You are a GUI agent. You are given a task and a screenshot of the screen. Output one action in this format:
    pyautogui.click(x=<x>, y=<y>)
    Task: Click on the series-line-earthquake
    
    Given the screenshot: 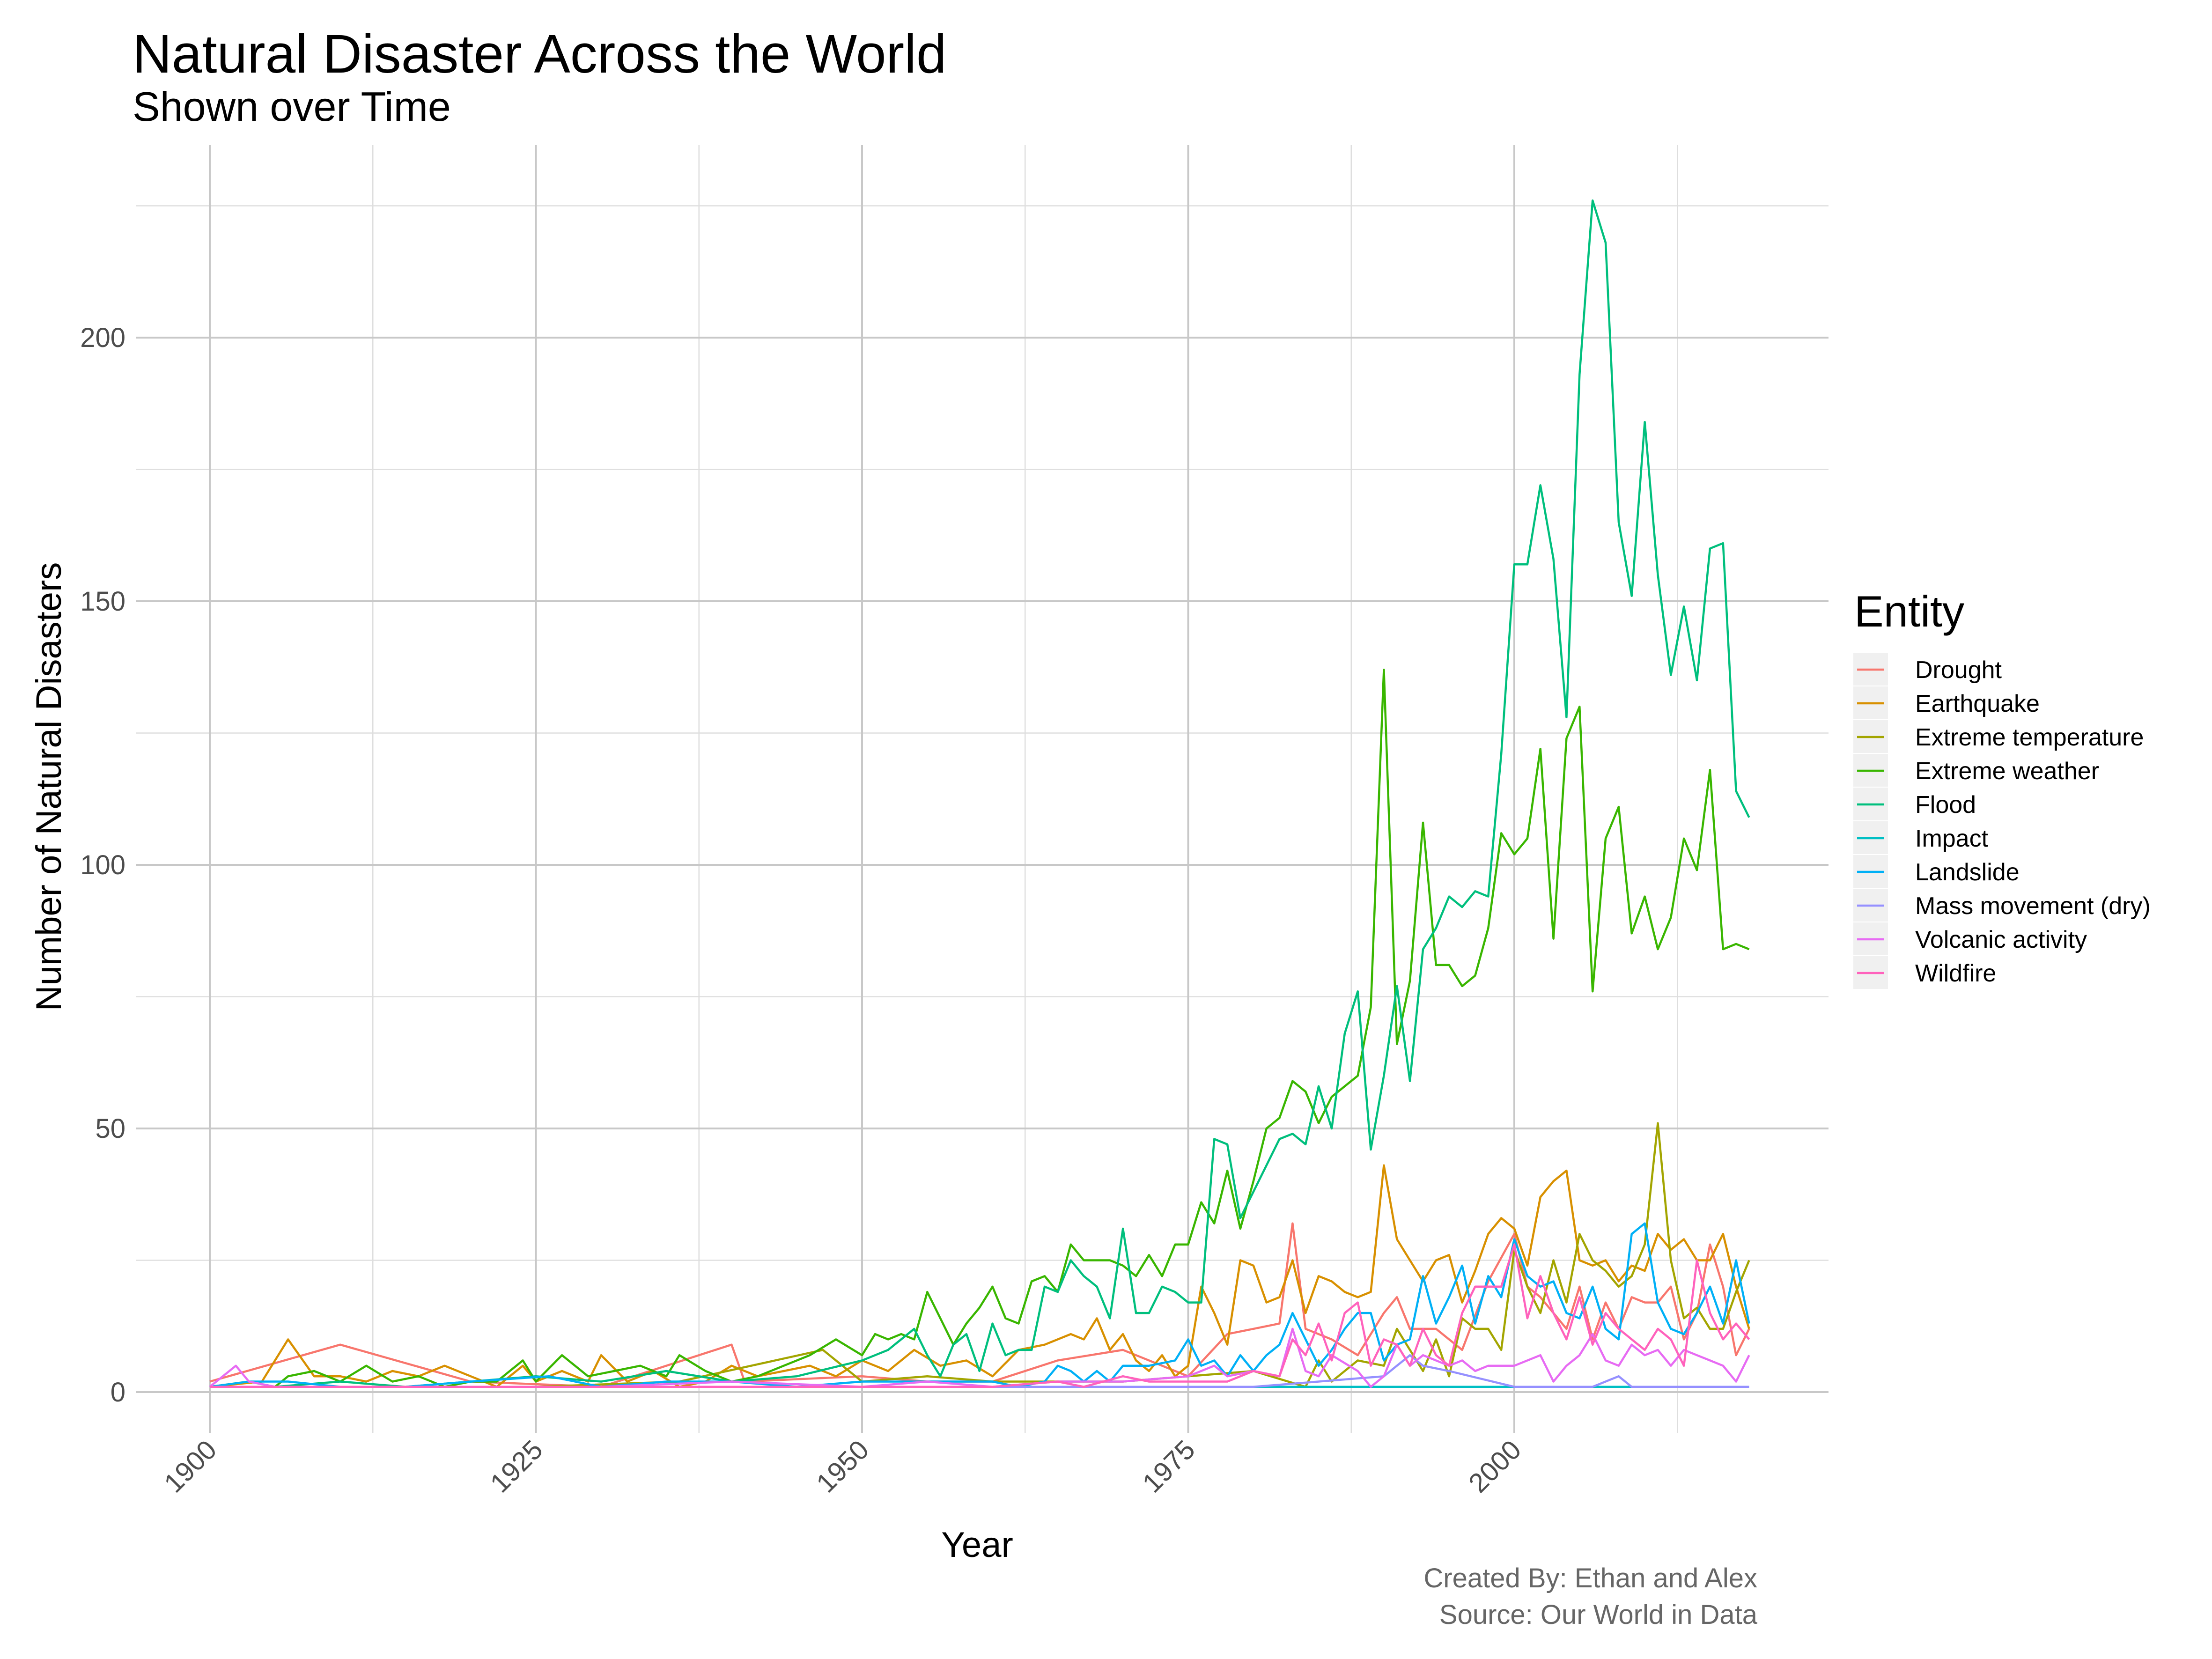 What is the action you would take?
    pyautogui.click(x=980, y=1276)
    